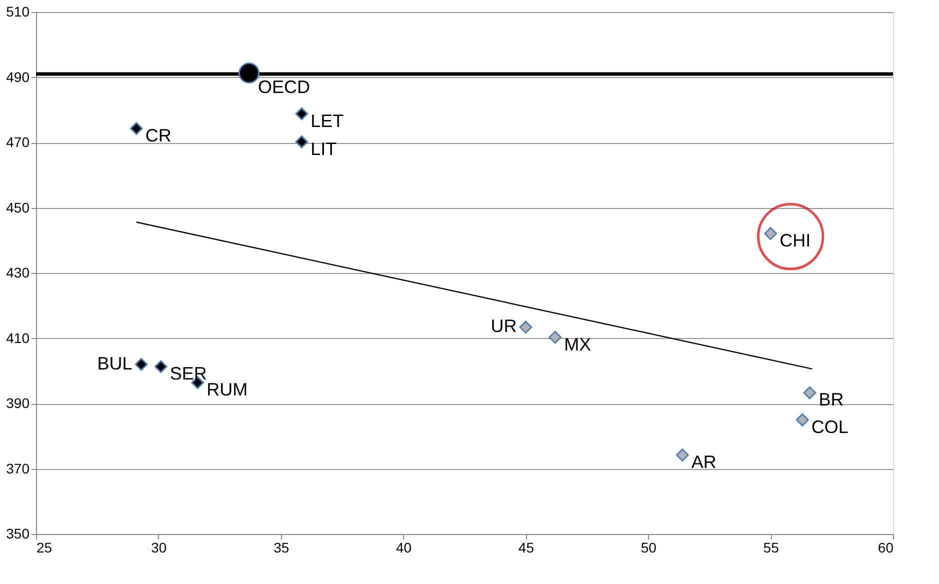  Describe the element at coordinates (18, 12) in the screenshot. I see `y-tick-label: 510` at that location.